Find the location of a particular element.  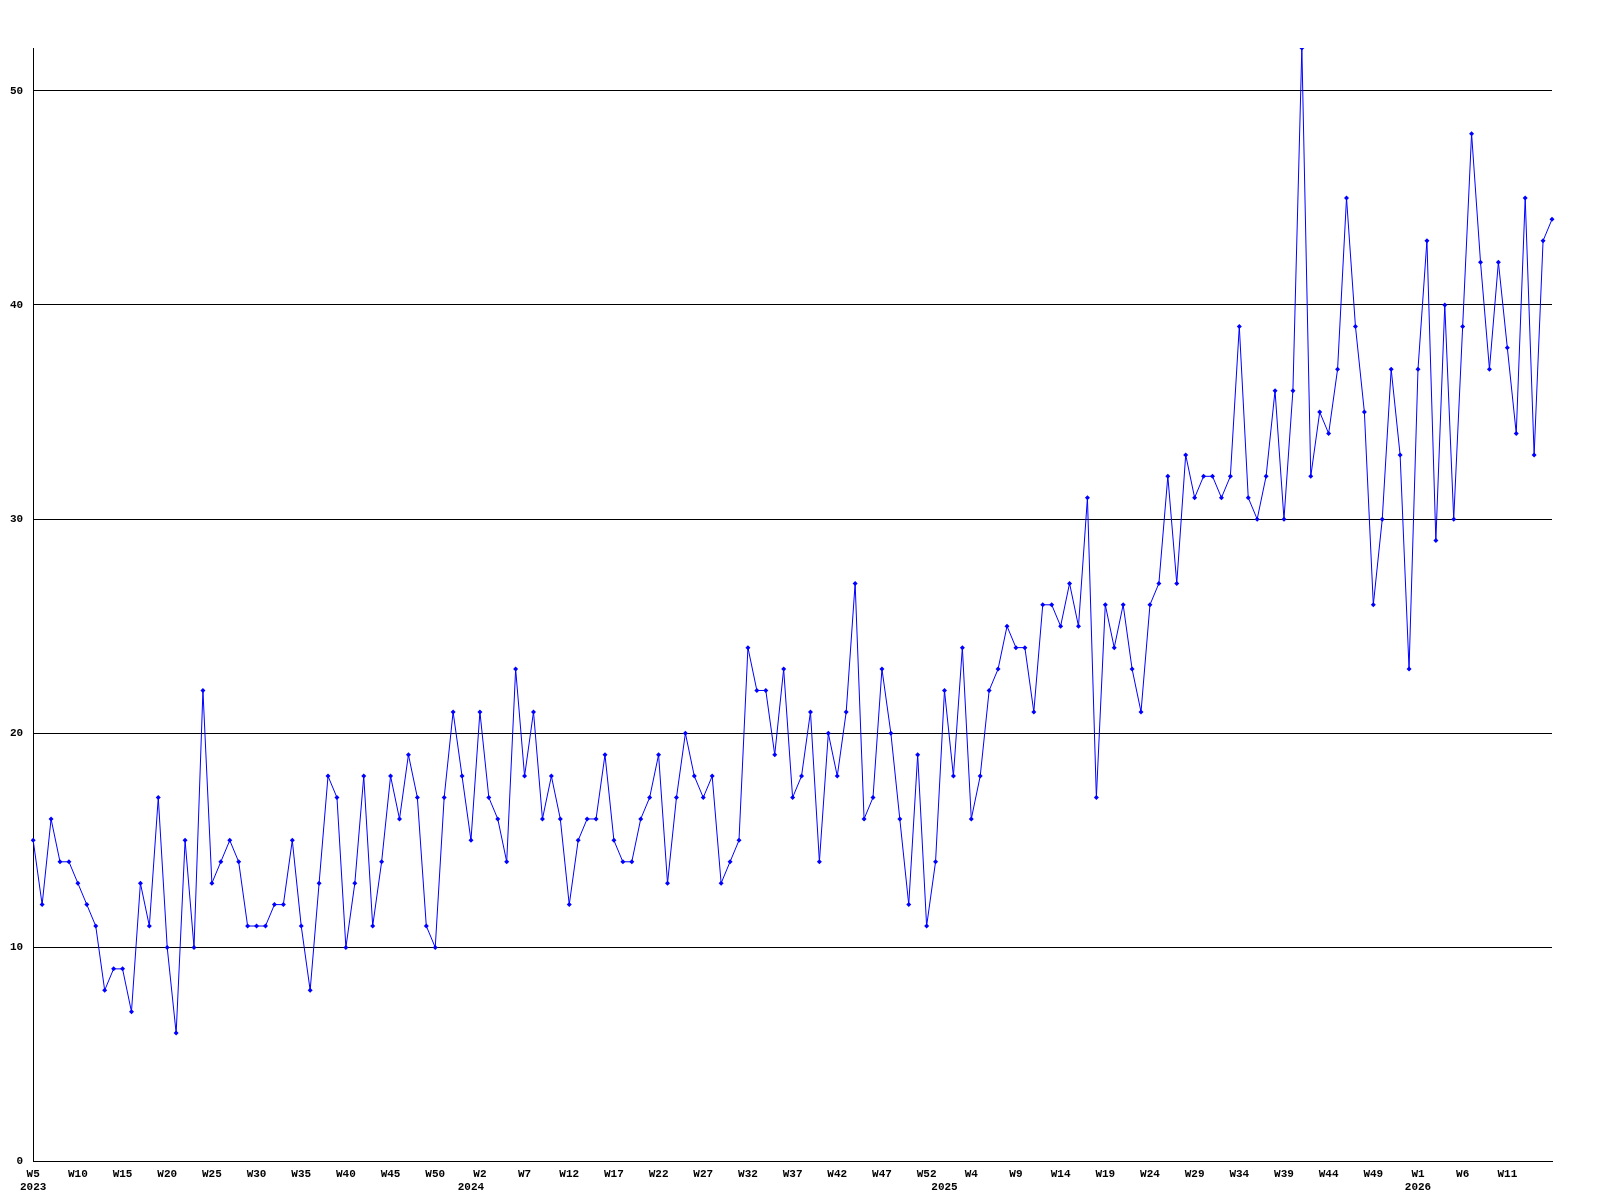

y-tick-label: 30 is located at coordinates (17, 518).